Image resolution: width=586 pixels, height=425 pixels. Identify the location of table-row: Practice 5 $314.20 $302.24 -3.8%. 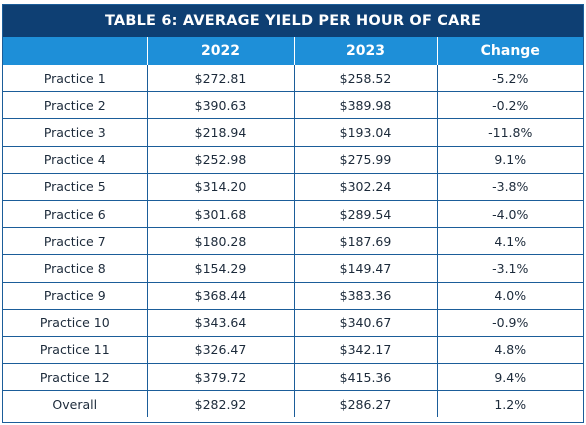
(293, 187).